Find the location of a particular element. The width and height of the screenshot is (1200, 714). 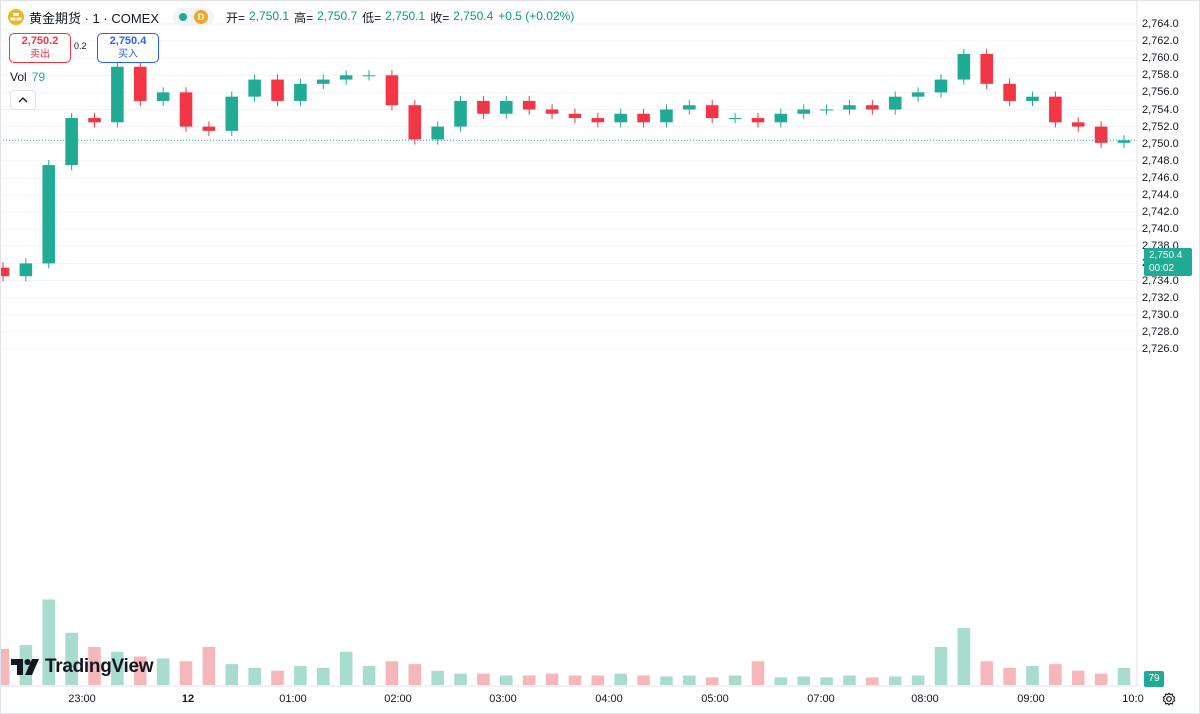

time-tick-label: 12 is located at coordinates (188, 699).